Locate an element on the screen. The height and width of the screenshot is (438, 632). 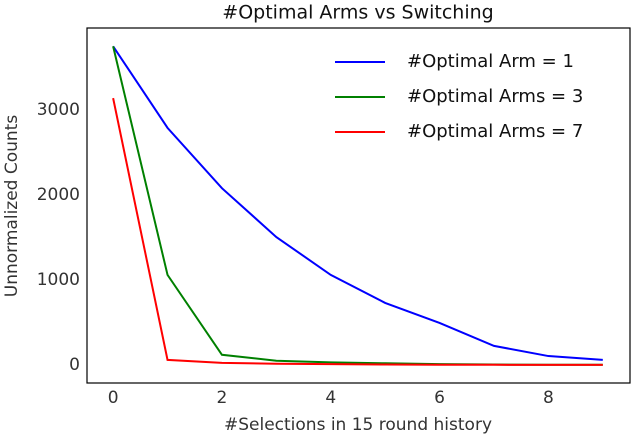
x-tick-label: 8 is located at coordinates (548, 398).